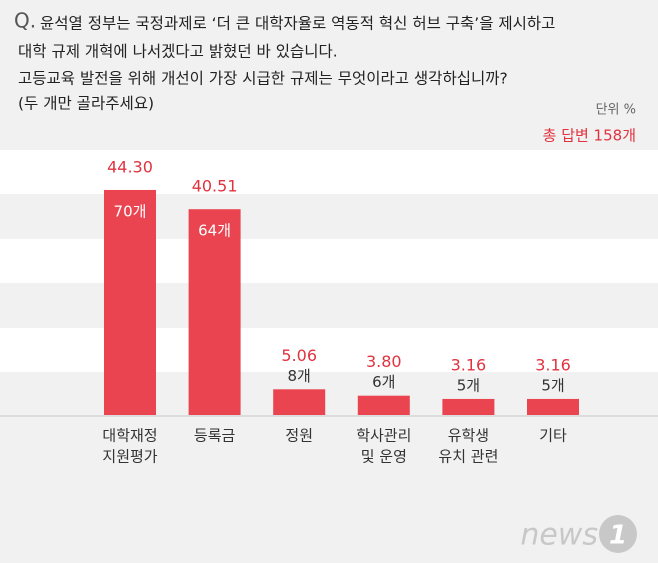 This screenshot has width=658, height=563. I want to click on question-line: (두 개만 골라주세요), so click(86, 104).